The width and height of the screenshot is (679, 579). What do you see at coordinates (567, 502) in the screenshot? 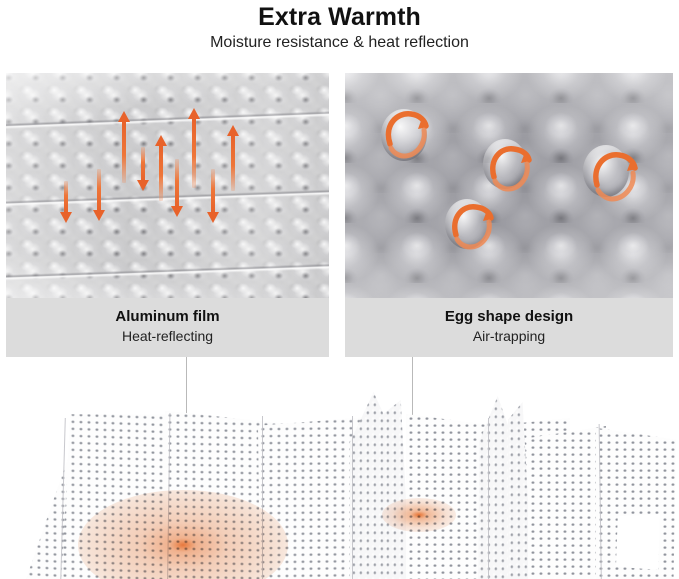
I see `product-fold-panel` at bounding box center [567, 502].